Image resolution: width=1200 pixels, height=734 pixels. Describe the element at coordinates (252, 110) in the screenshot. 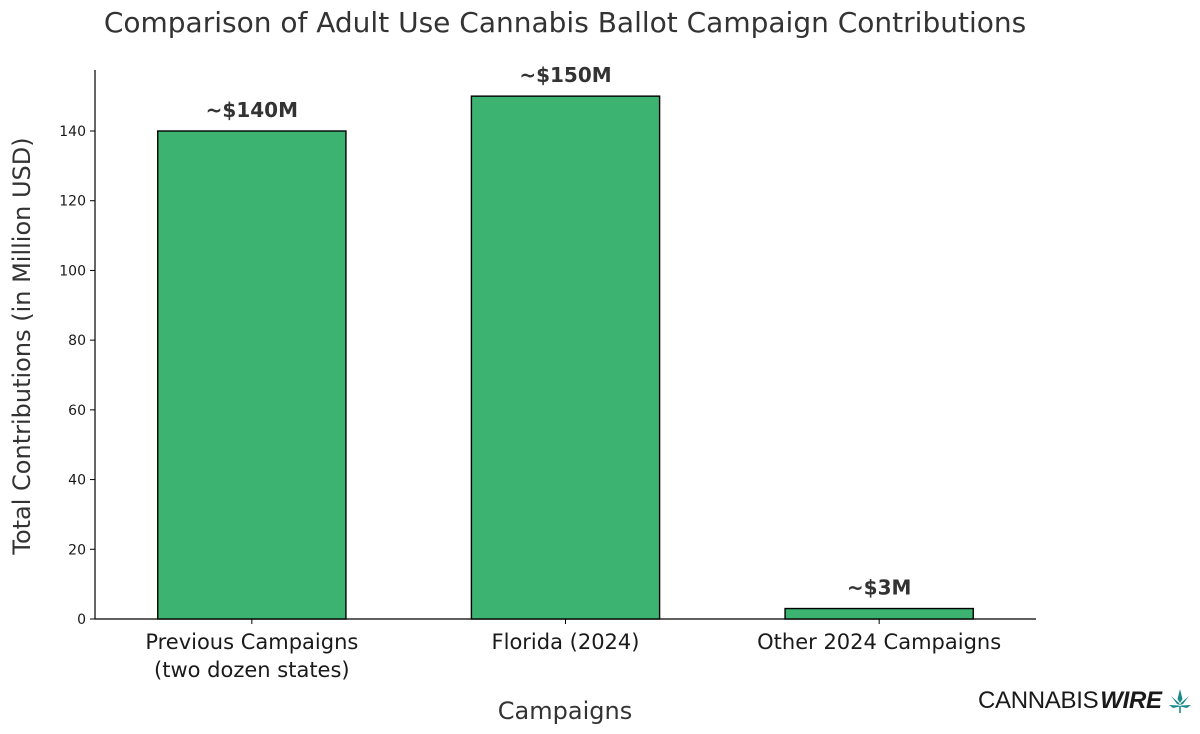

I see `bar-value-label: ~$140M` at that location.